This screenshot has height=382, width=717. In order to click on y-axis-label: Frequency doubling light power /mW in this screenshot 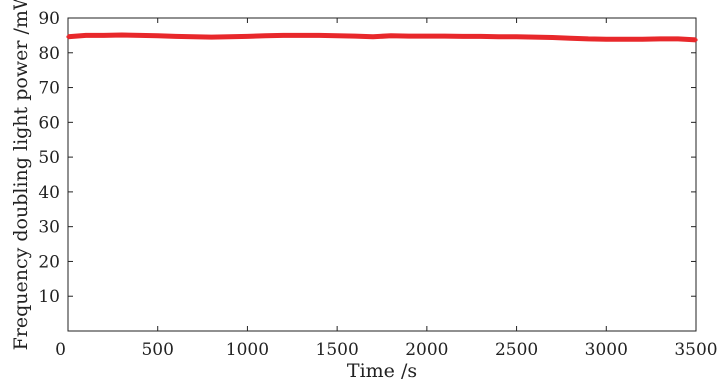, I will do `click(21, 175)`.